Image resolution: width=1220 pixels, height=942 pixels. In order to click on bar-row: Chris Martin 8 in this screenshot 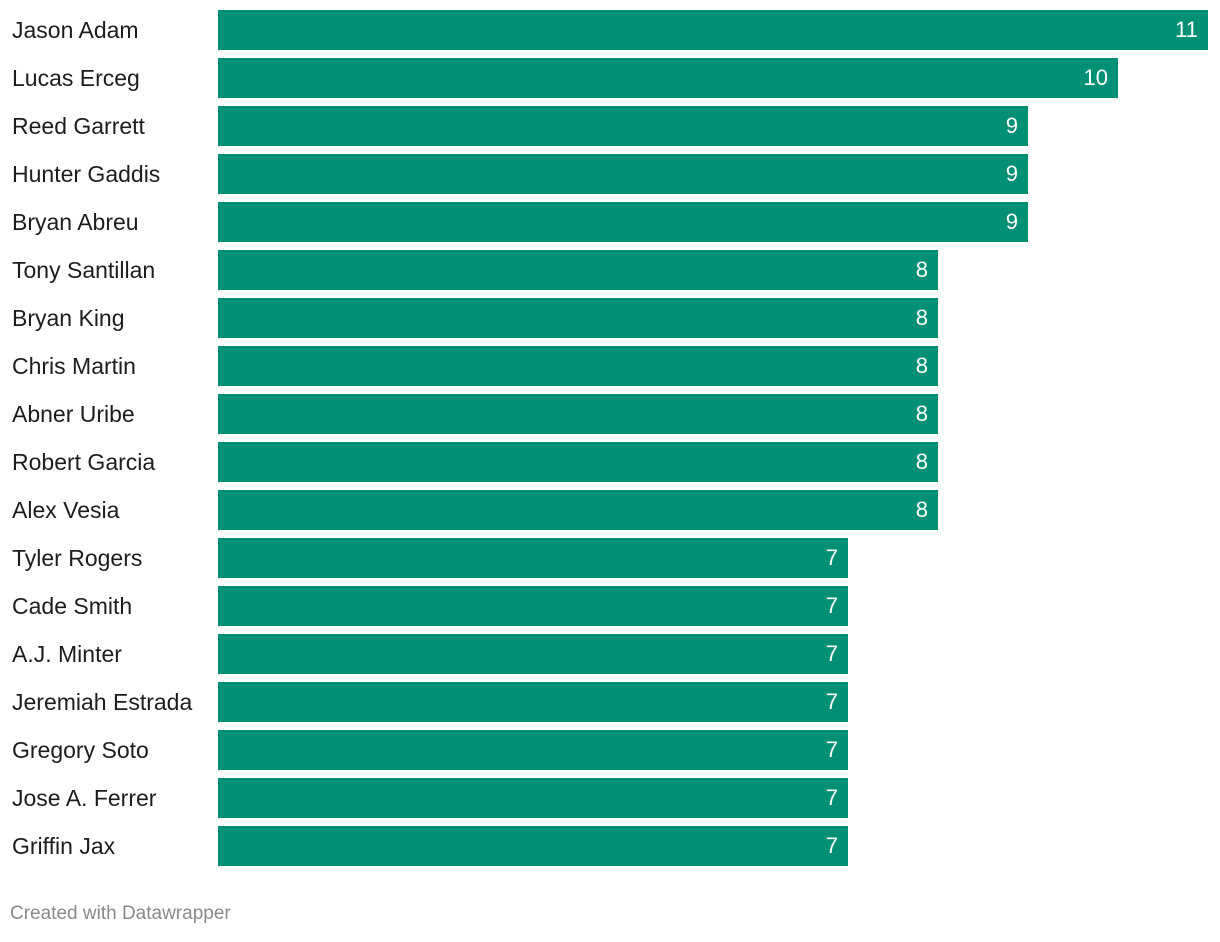, I will do `click(610, 366)`.